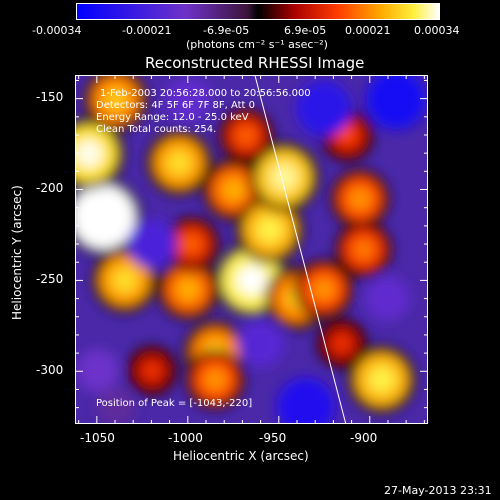  Describe the element at coordinates (97, 438) in the screenshot. I see `x-tick-label-0: -1050` at that location.